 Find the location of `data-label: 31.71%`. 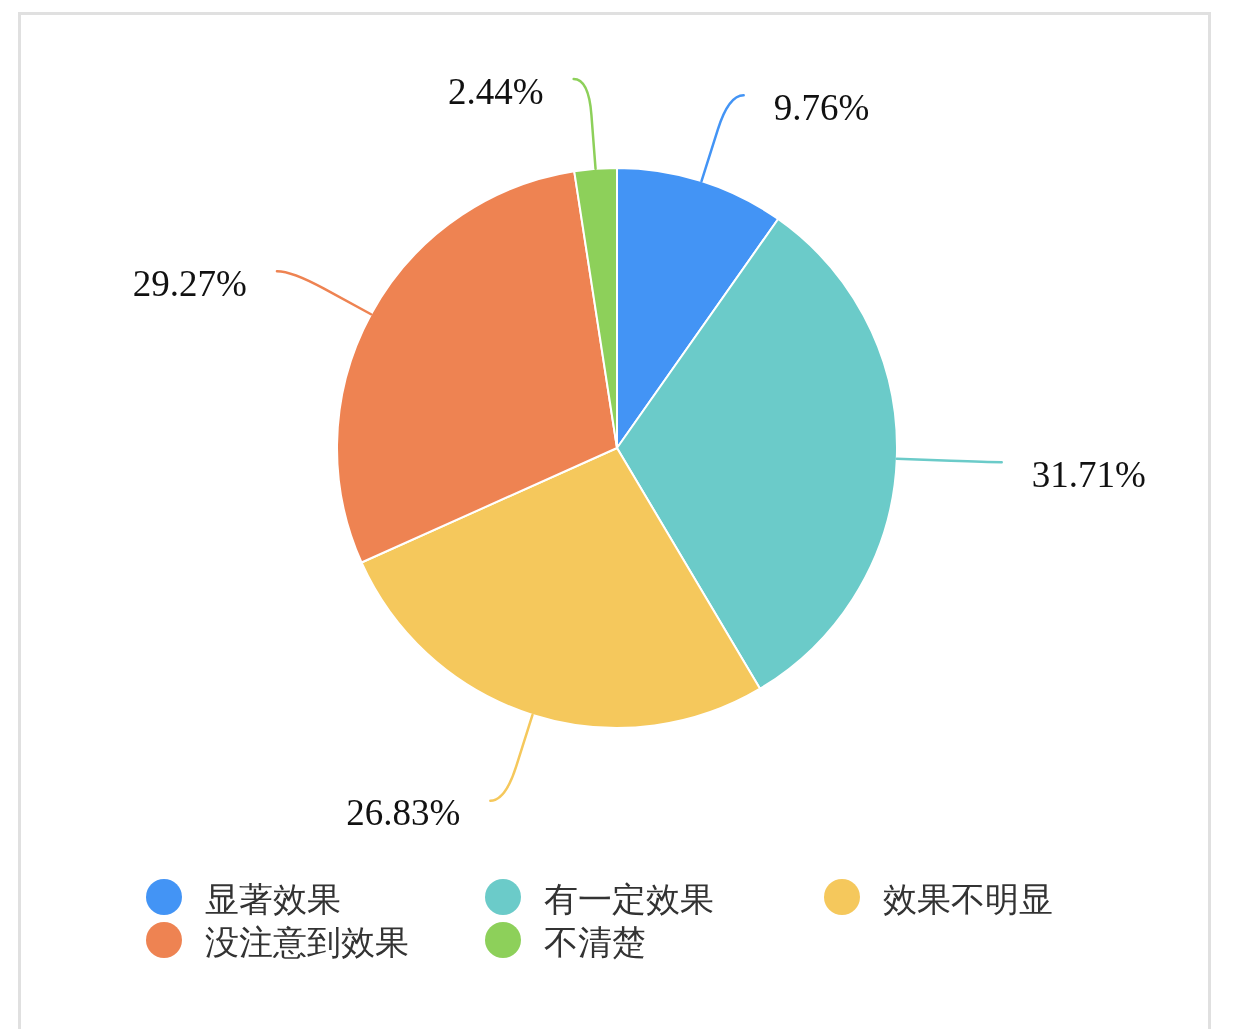

data-label: 31.71% is located at coordinates (1088, 474).